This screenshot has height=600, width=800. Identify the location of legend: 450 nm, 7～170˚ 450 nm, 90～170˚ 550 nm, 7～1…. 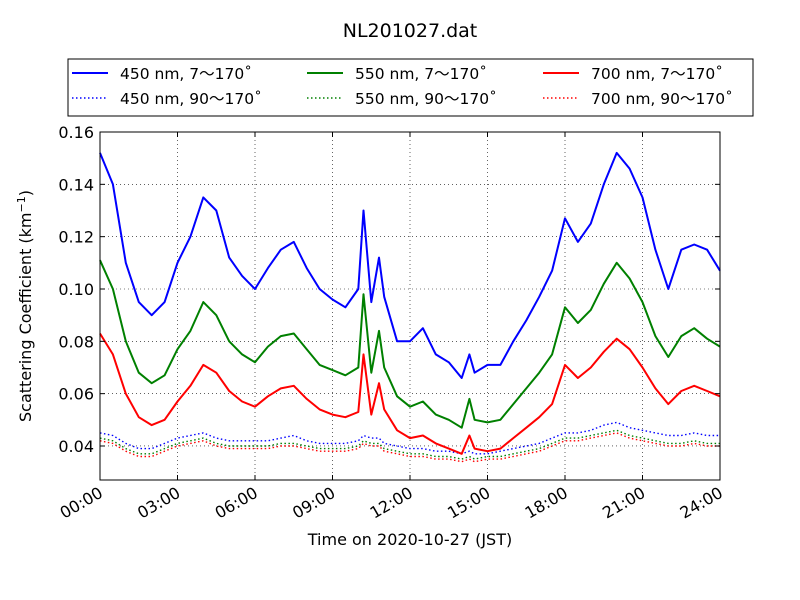
(410, 87).